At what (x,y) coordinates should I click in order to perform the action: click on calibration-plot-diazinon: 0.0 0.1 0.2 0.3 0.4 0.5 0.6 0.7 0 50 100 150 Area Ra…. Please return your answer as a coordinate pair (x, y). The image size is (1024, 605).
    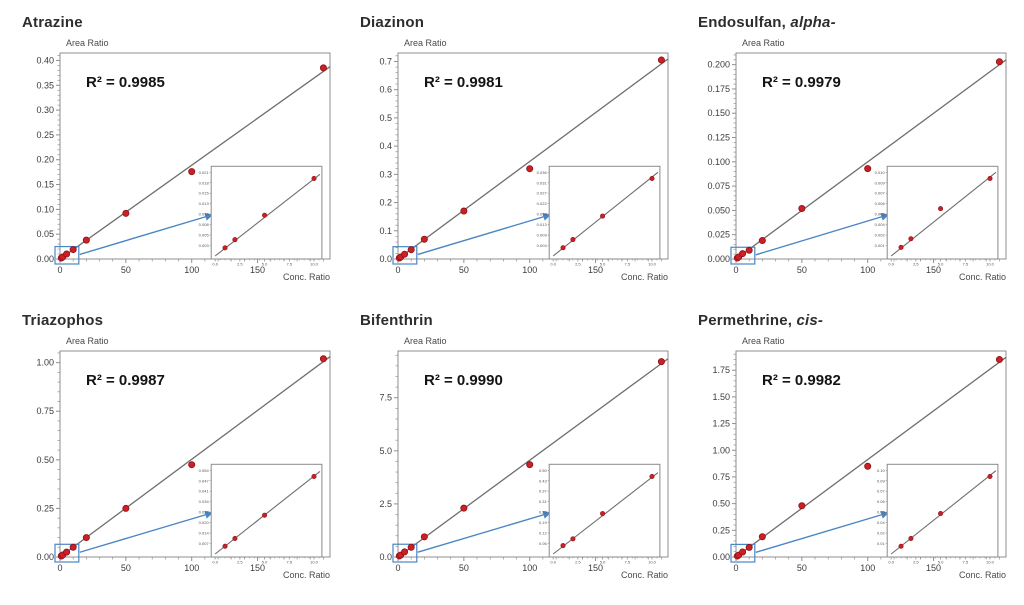
    Looking at the image, I should click on (524, 160).